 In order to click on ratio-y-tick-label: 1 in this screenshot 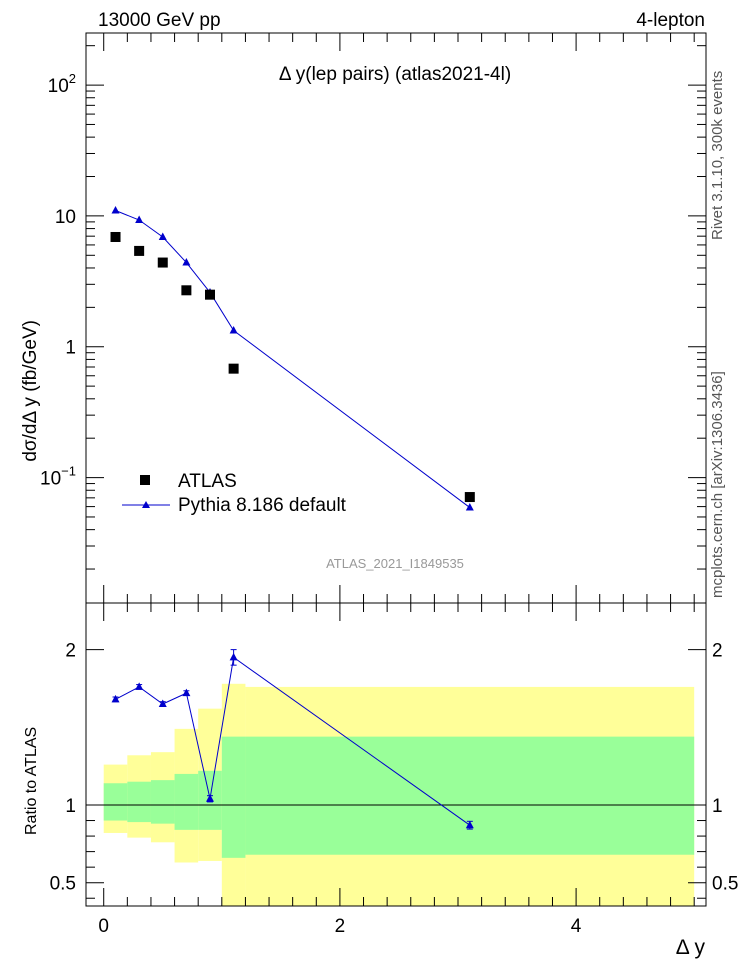, I will do `click(70, 806)`.